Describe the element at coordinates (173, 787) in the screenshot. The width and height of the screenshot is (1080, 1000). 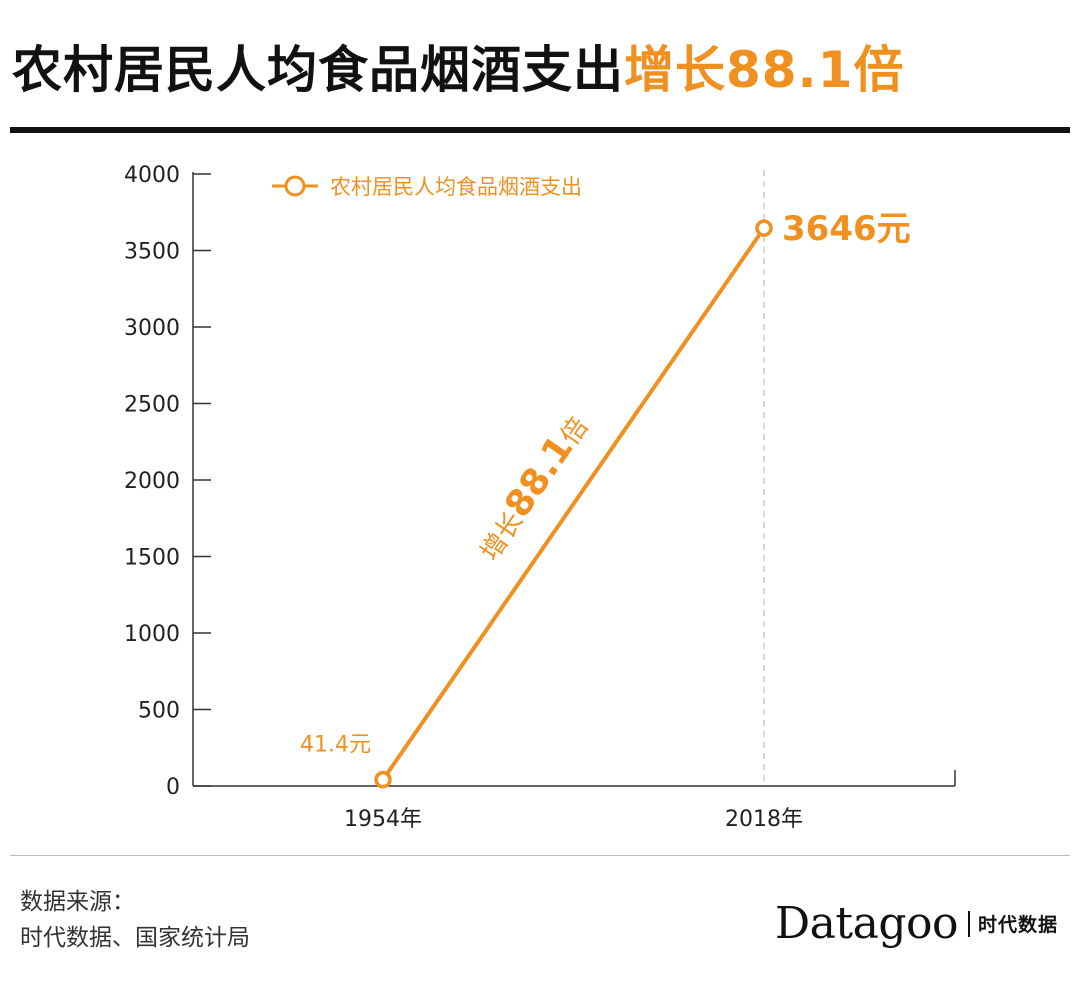
I see `y-tick-label: 0` at that location.